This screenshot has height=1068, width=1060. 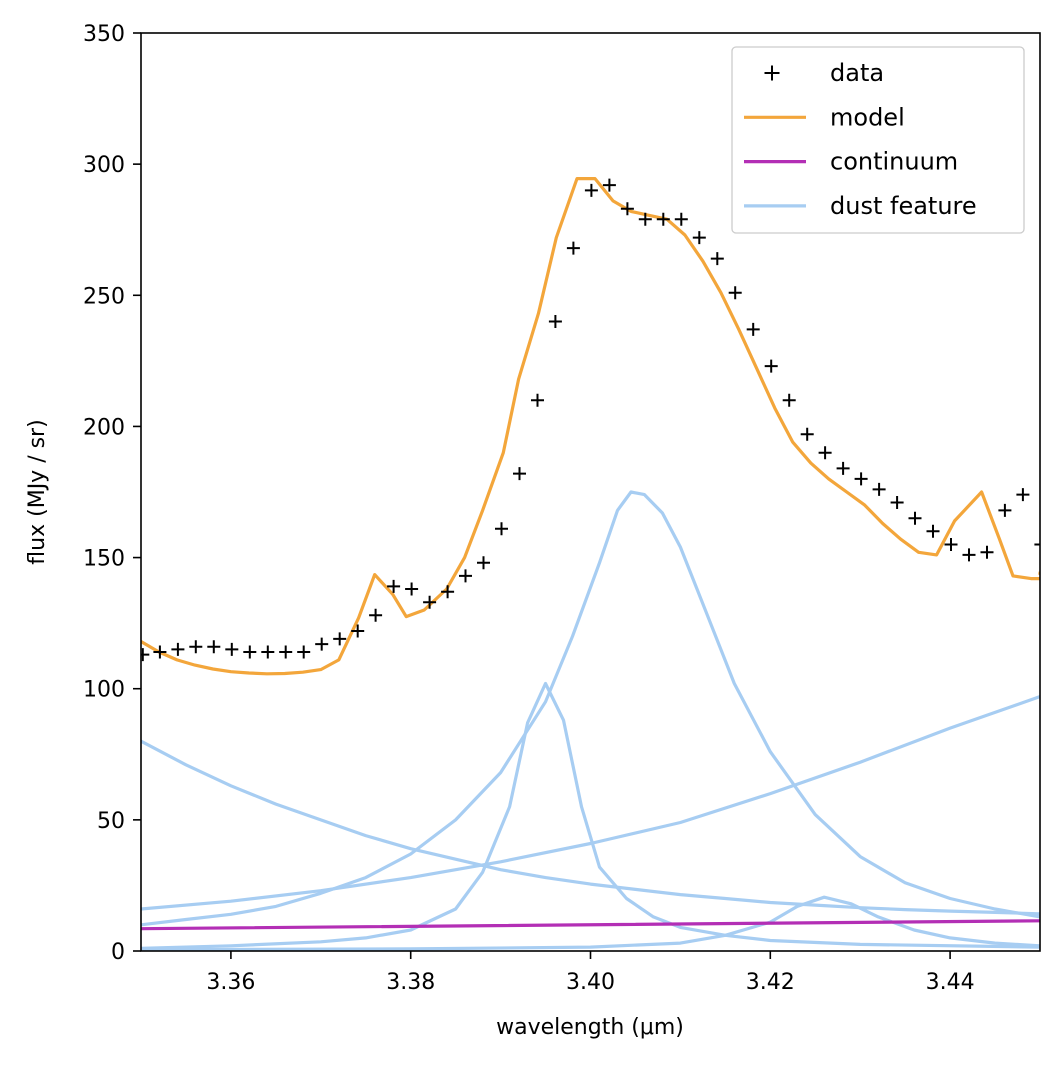 What do you see at coordinates (104, 427) in the screenshot?
I see `y-tick-label: 200` at bounding box center [104, 427].